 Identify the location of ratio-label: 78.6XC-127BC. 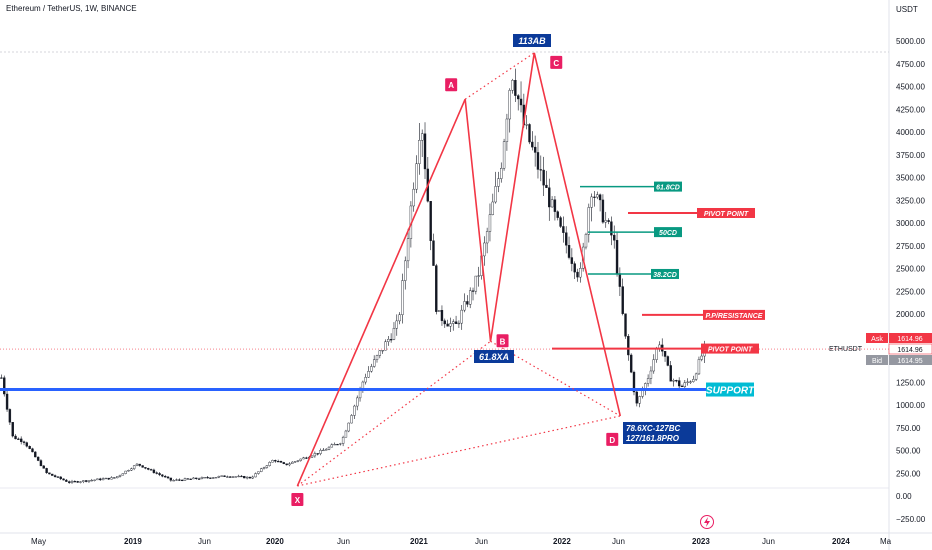
(653, 428).